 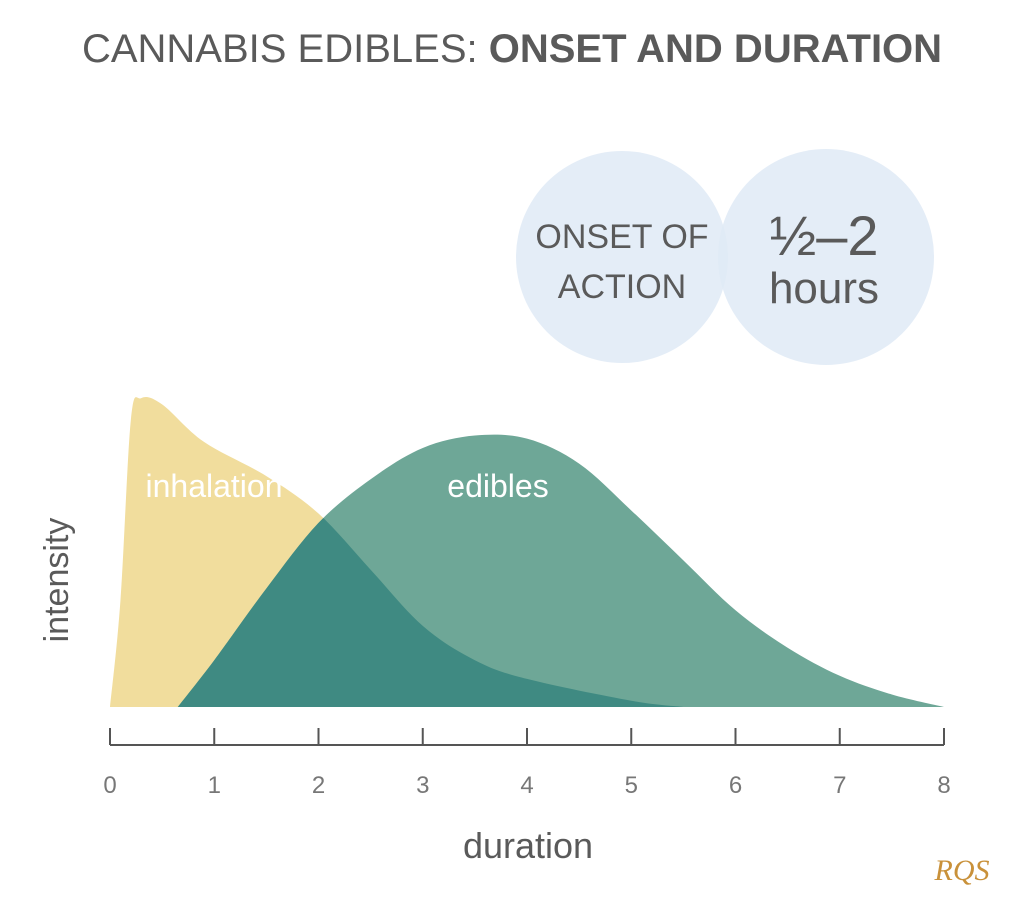 What do you see at coordinates (214, 486) in the screenshot?
I see `series-label: inhalation` at bounding box center [214, 486].